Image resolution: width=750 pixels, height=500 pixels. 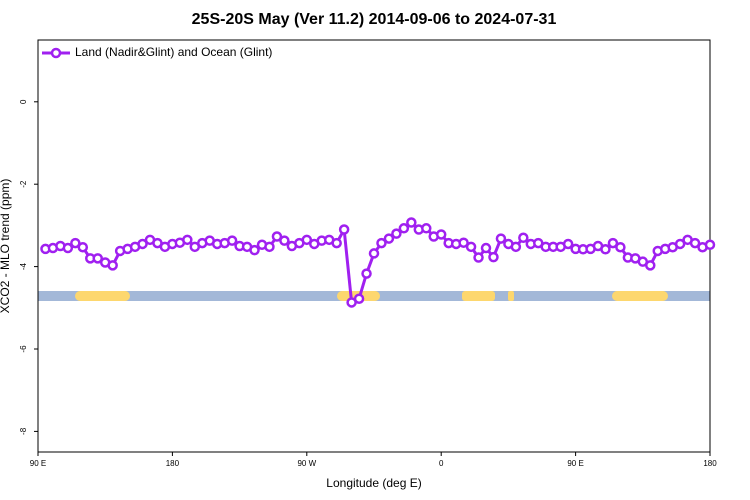 I want to click on legend-marker, so click(x=56, y=53).